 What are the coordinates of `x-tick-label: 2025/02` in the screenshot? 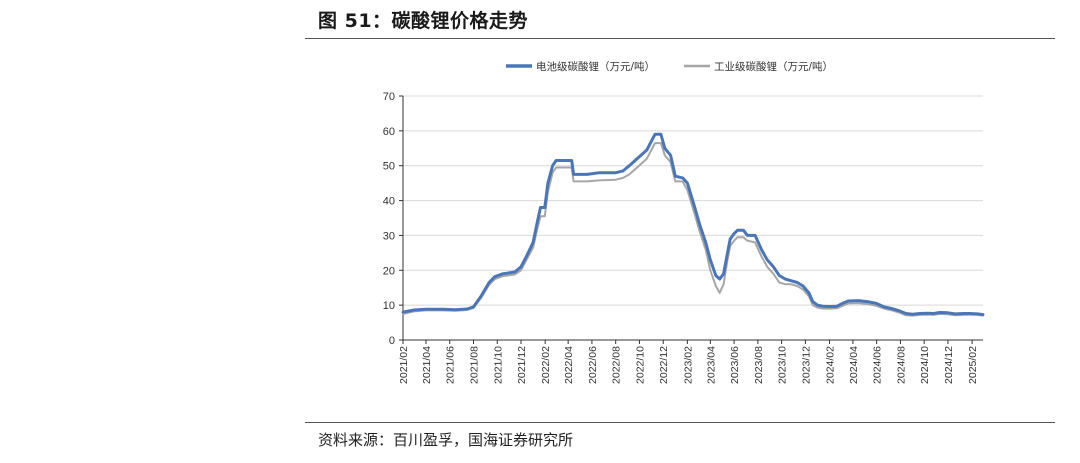 It's located at (973, 365).